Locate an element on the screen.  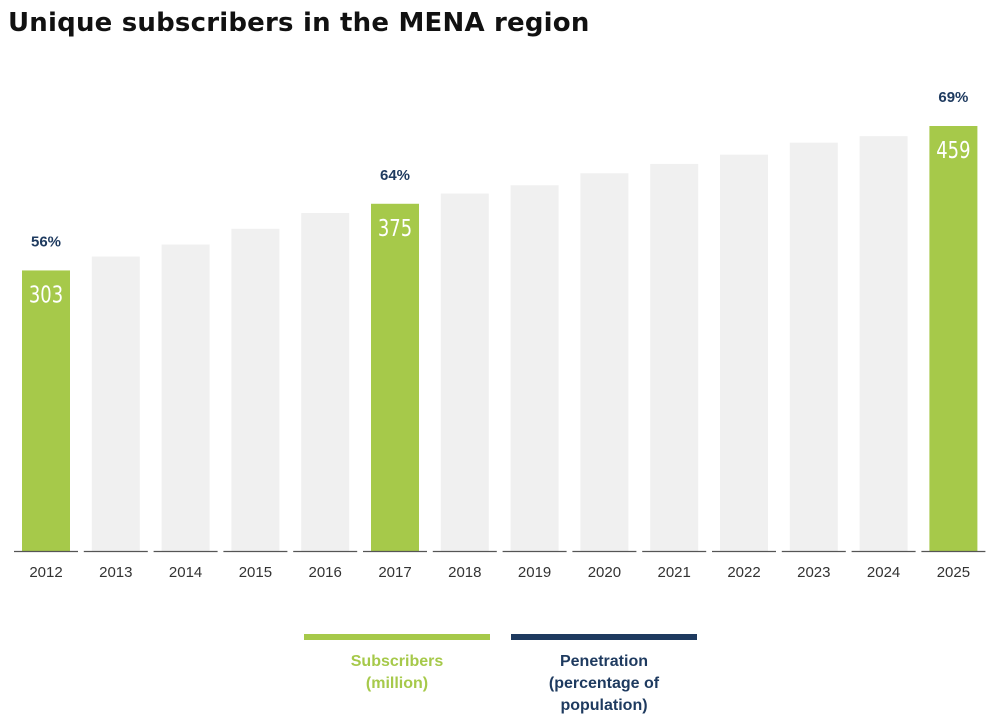
bar-2017 is located at coordinates (395, 377).